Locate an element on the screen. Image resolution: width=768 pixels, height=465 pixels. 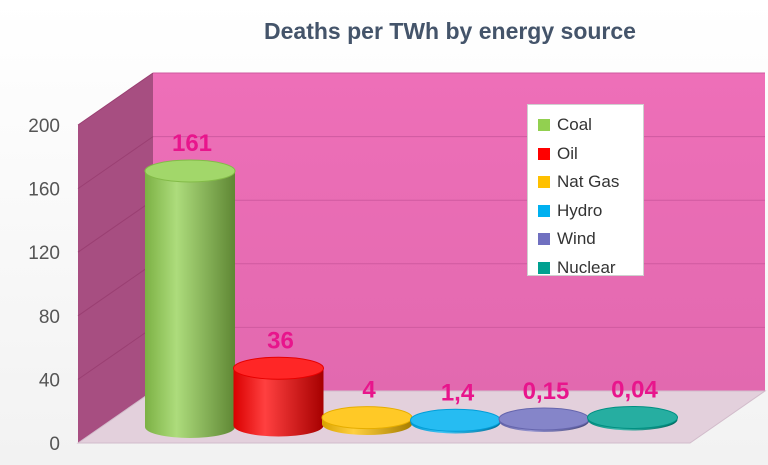
y-tick-label: 160 is located at coordinates (44, 190).